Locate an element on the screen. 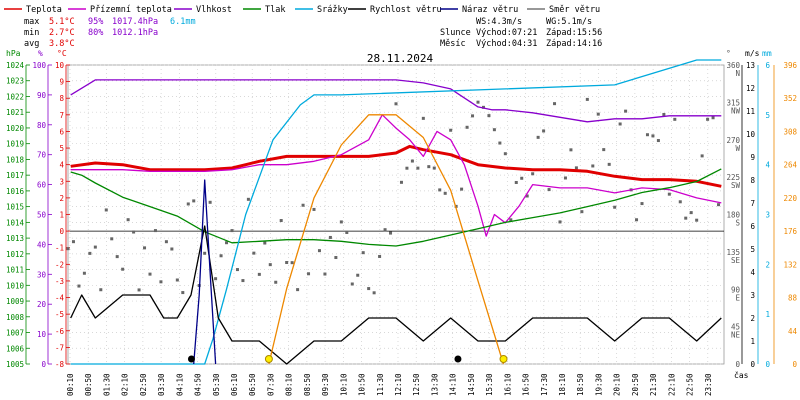 The image size is (800, 400). axis-label-solar: 132 is located at coordinates (790, 264).